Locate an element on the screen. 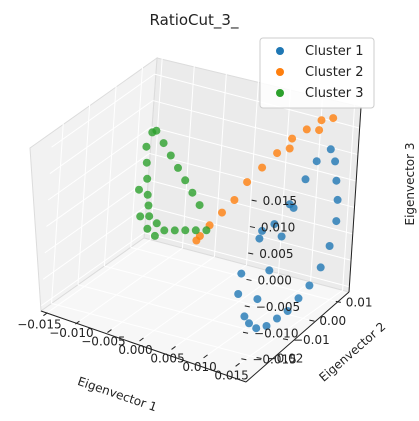 This screenshot has width=419, height=421. z-tick-label: 0.010 is located at coordinates (278, 228).